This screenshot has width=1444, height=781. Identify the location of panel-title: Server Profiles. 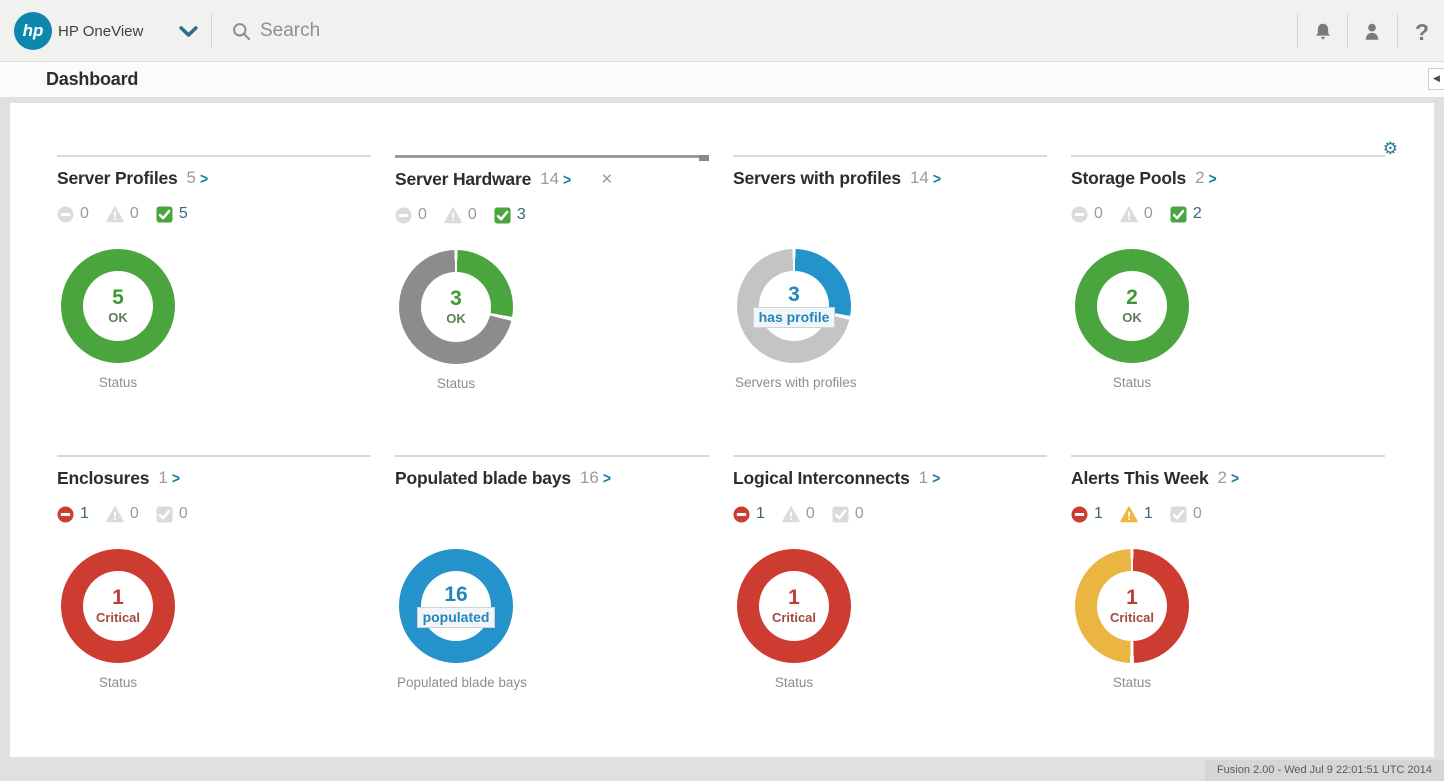
(117, 177).